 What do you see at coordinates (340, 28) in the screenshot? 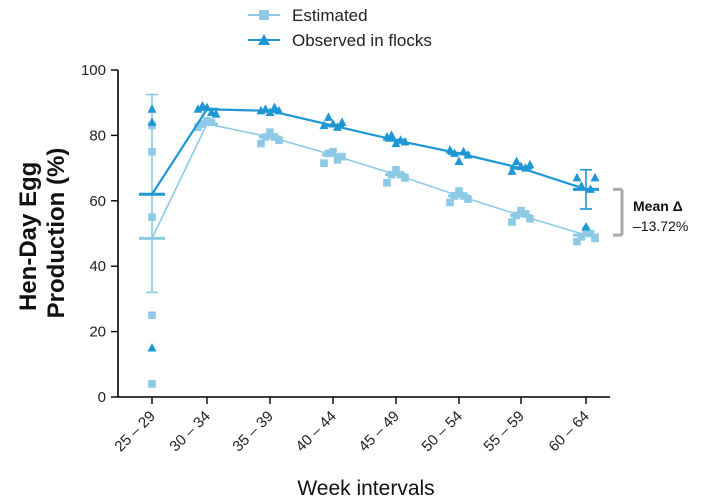
I see `legend: Estimated Observed in flocks` at bounding box center [340, 28].